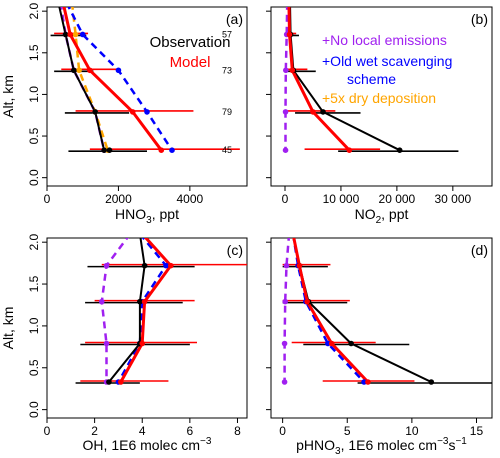  Describe the element at coordinates (379, 220) in the screenshot. I see `x-axis-title-sub: 2` at that location.